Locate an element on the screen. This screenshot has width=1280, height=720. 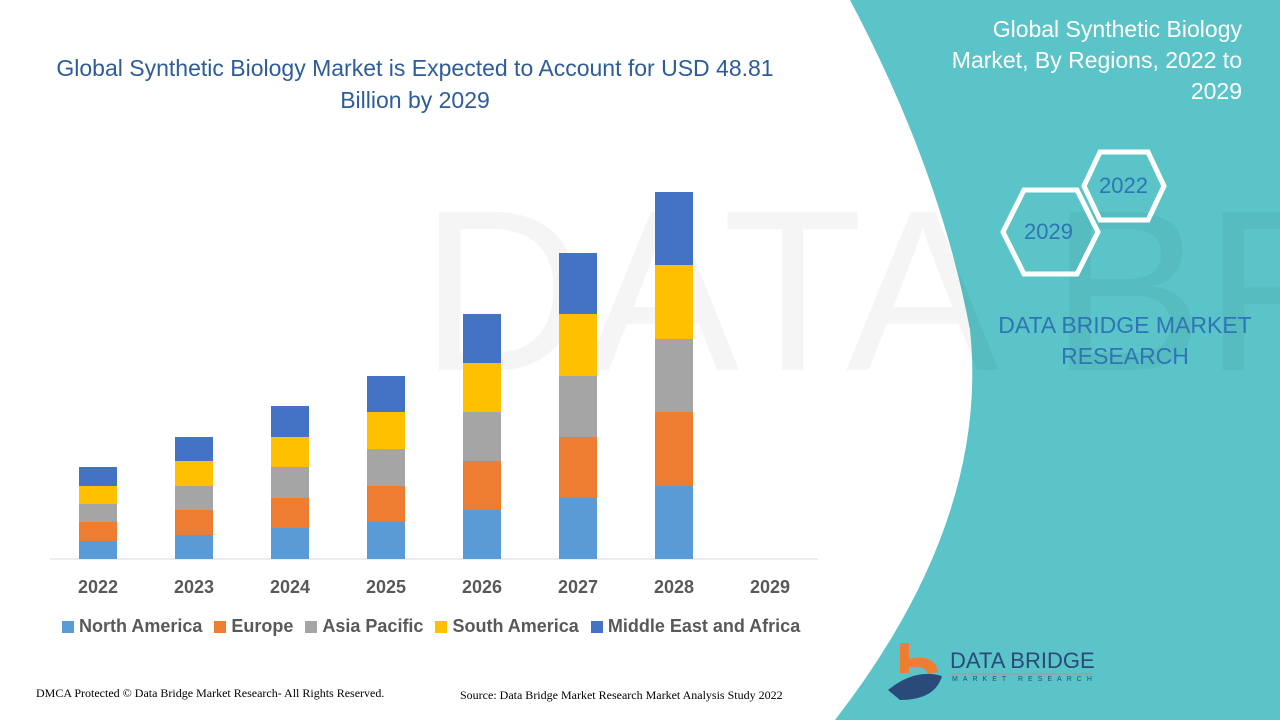
hex-label-2029: 2029 is located at coordinates (1048, 231).